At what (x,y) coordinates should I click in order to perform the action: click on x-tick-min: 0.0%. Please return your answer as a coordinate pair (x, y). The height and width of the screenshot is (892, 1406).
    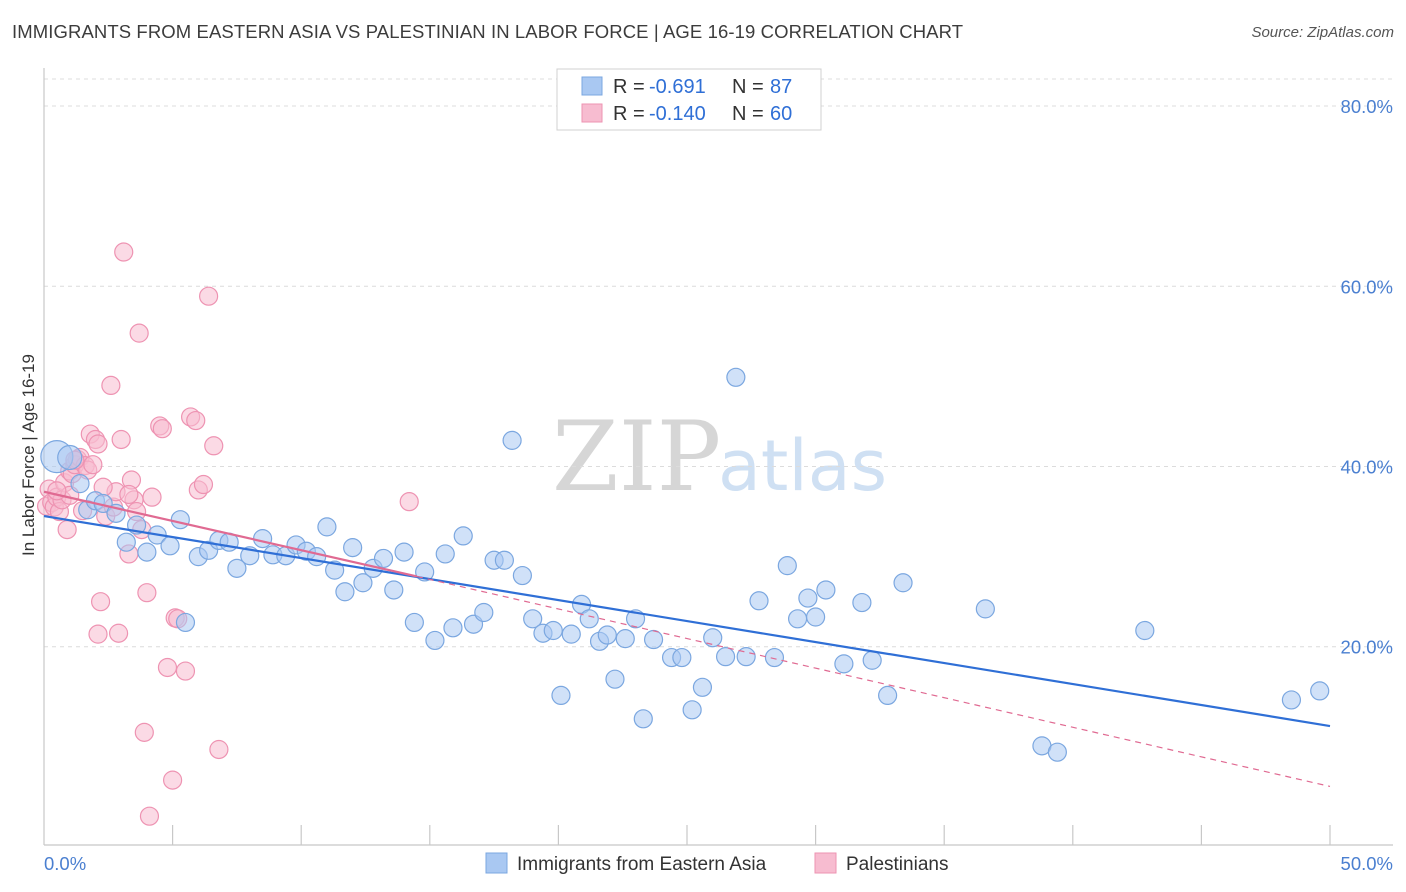
    Looking at the image, I should click on (65, 863).